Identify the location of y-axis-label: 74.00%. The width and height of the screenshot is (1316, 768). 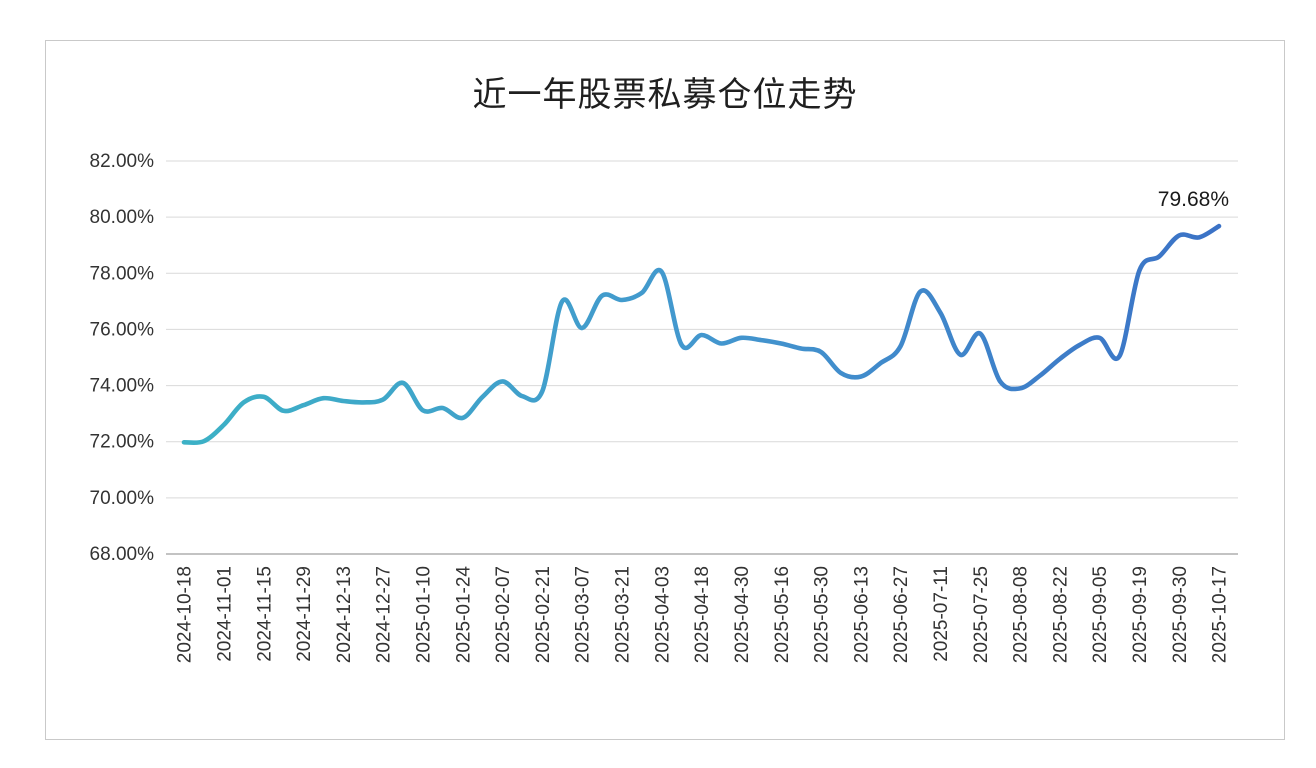
(122, 386).